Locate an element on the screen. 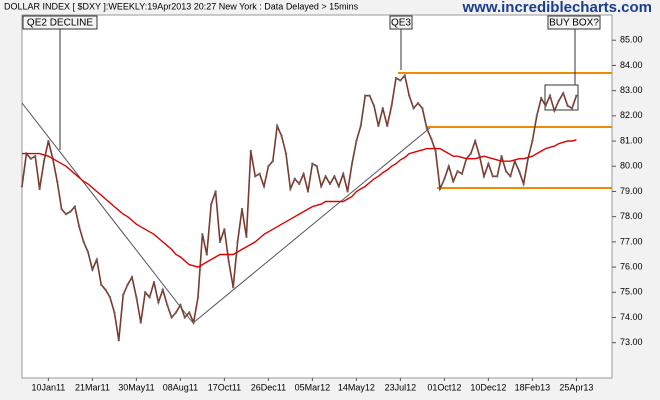  trend-line is located at coordinates (107, 213).